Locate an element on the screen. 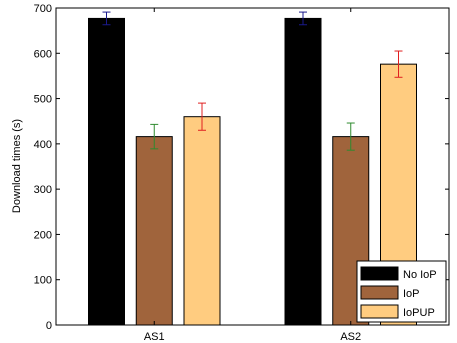 The height and width of the screenshot is (343, 457). y-tick-label: 500 is located at coordinates (43, 100).